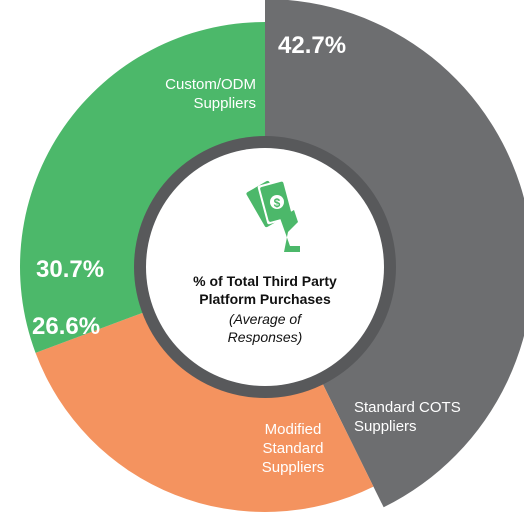  Describe the element at coordinates (66, 326) in the screenshot. I see `value-label: 26.6%` at that location.